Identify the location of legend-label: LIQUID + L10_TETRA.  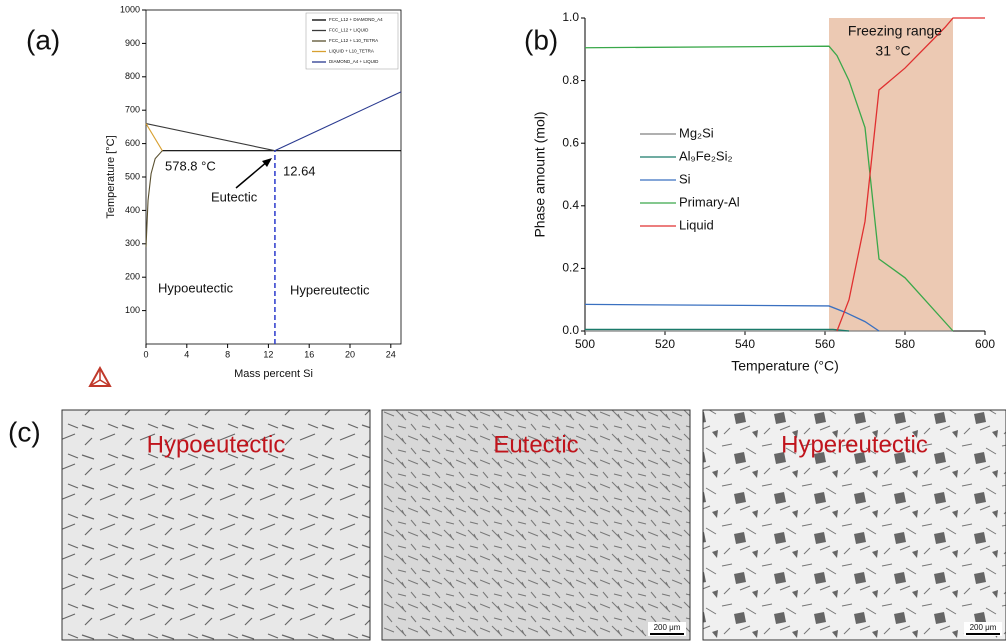
(351, 51).